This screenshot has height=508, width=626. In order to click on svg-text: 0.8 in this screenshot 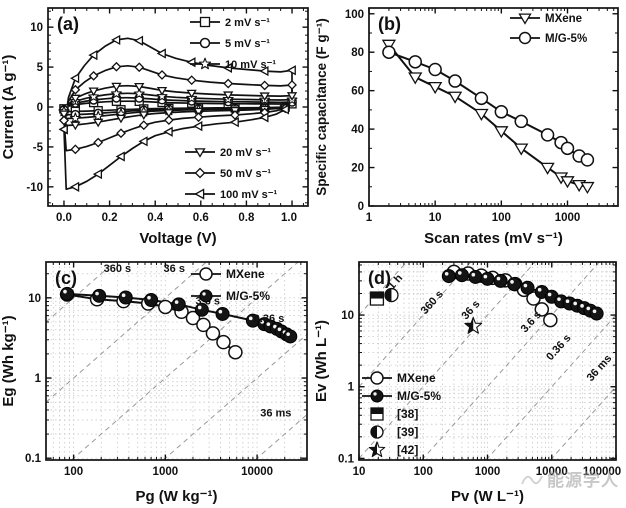, I will do `click(246, 218)`.